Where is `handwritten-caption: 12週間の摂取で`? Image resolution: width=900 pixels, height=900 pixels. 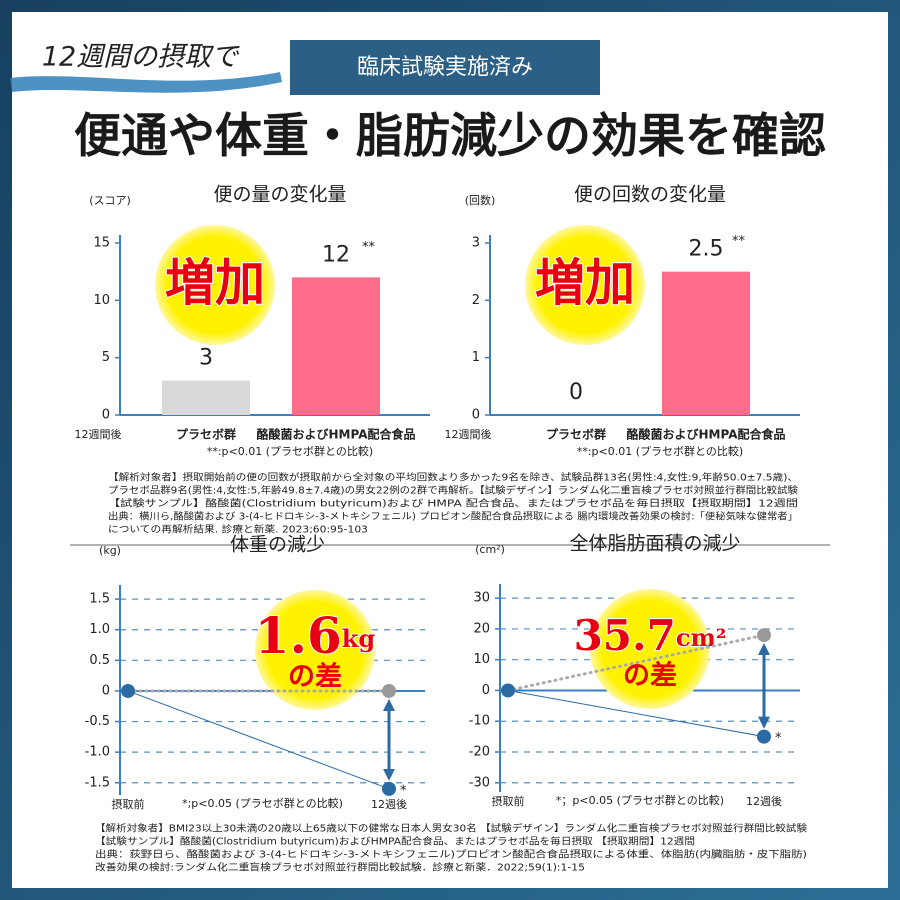 handwritten-caption: 12週間の摂取で is located at coordinates (141, 57).